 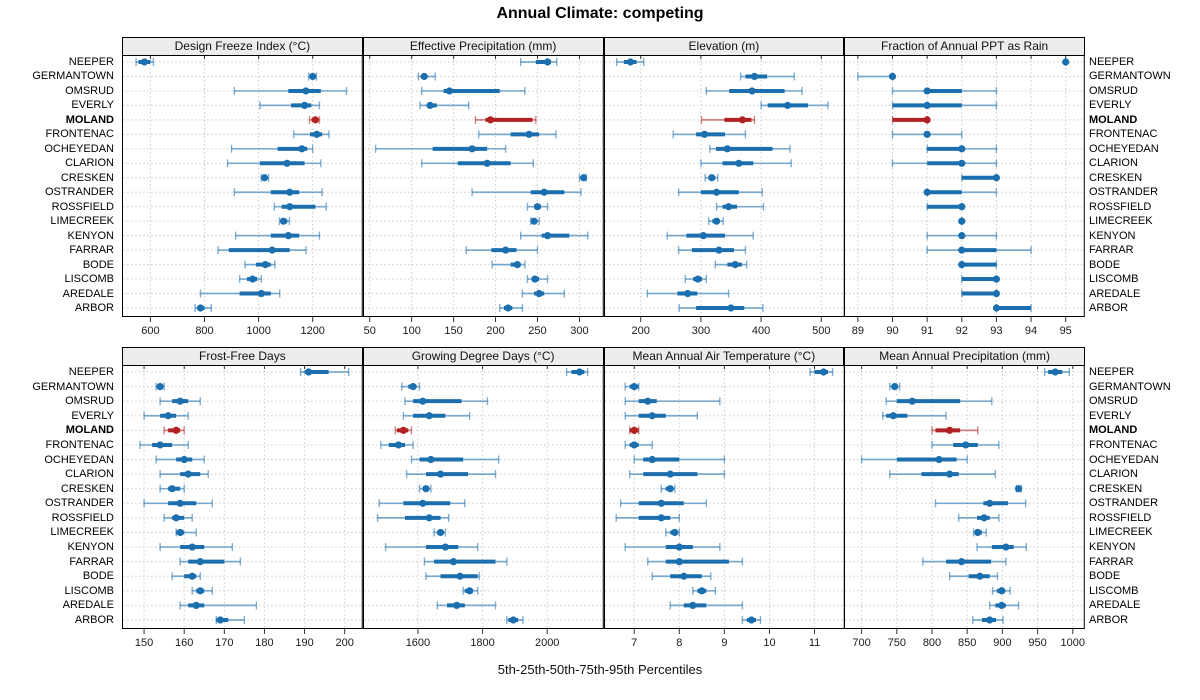 I want to click on row-label-right-aredale: AREDALE, so click(x=1115, y=605).